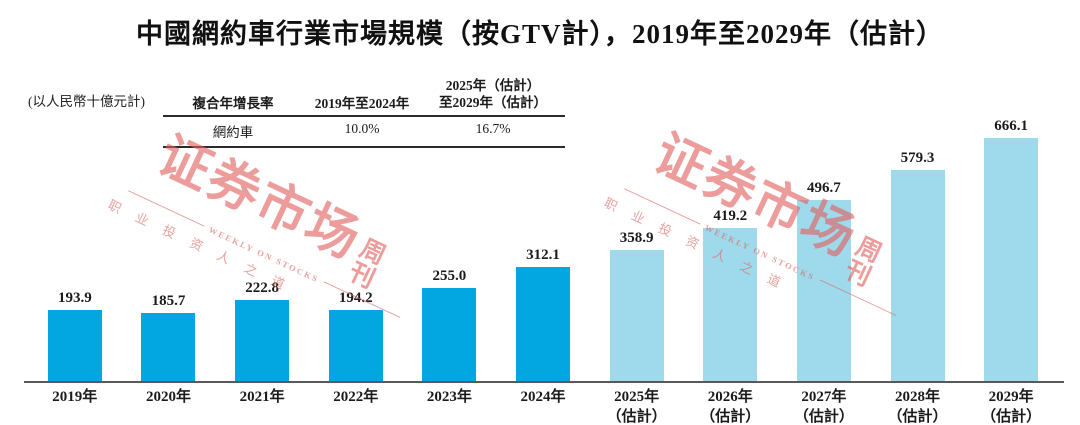 The width and height of the screenshot is (1080, 425). I want to click on x-axis-label: 2020年, so click(169, 406).